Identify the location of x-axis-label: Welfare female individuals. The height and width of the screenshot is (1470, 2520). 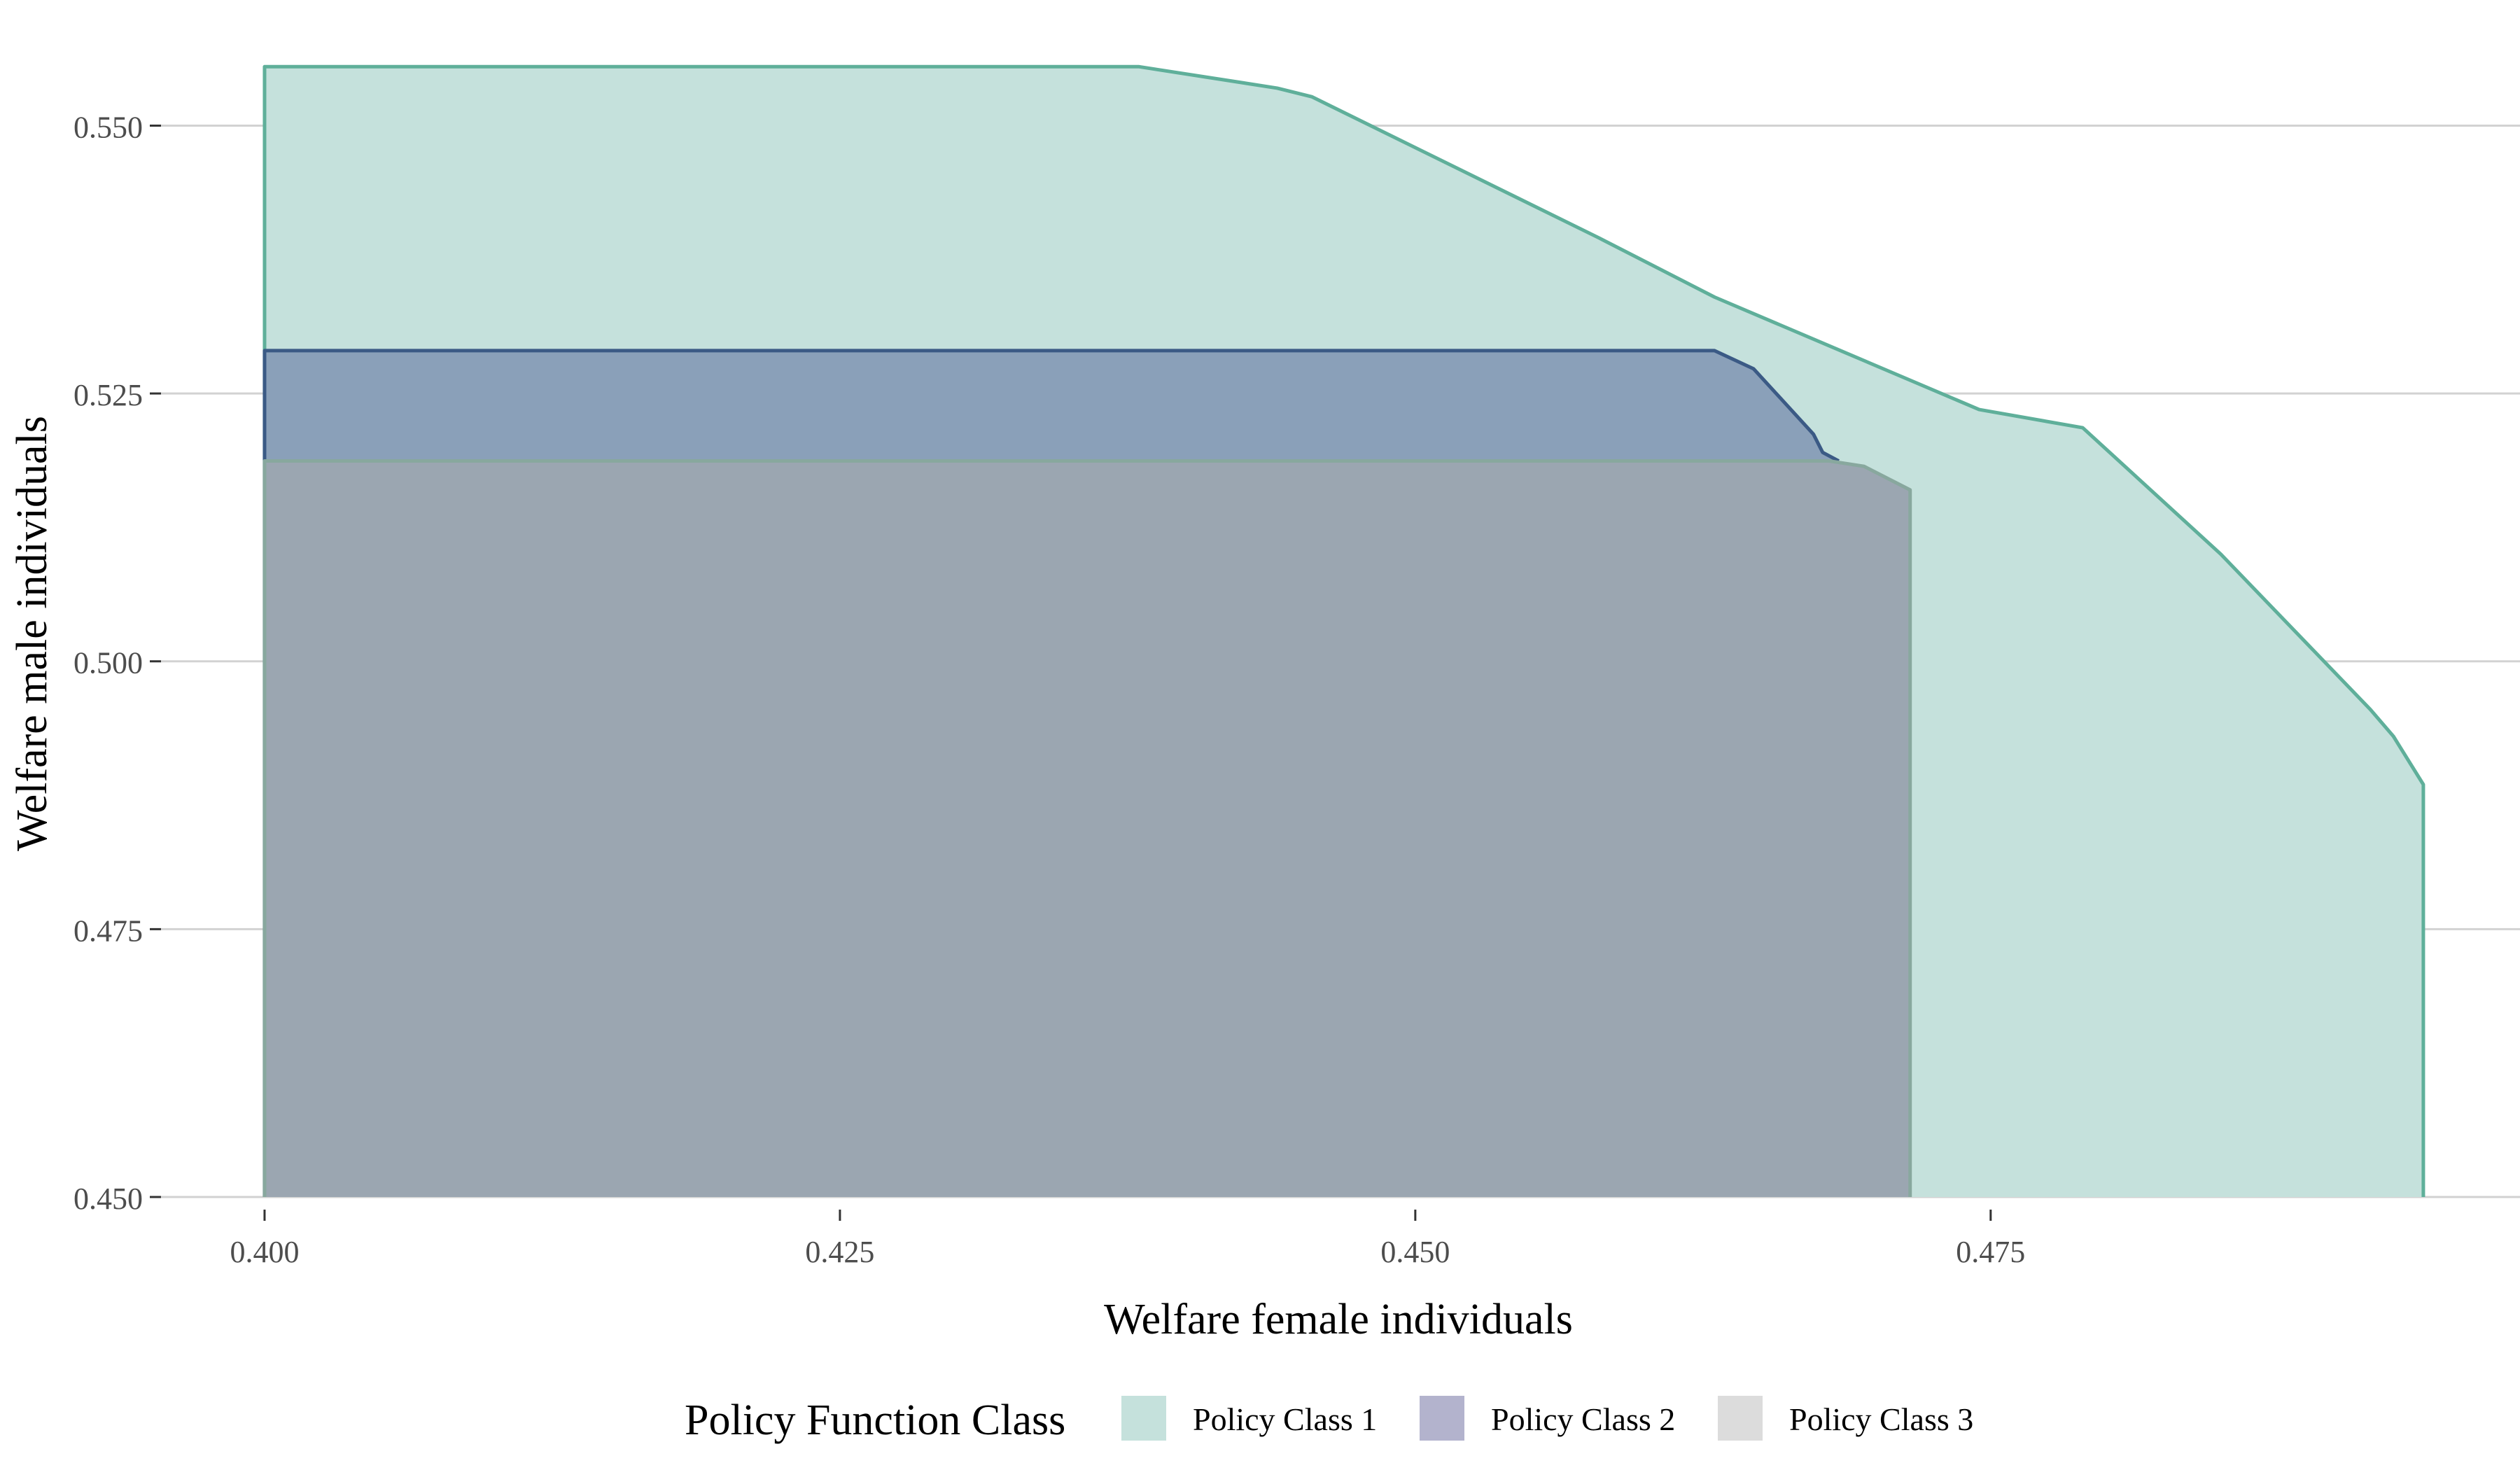
(1338, 1319).